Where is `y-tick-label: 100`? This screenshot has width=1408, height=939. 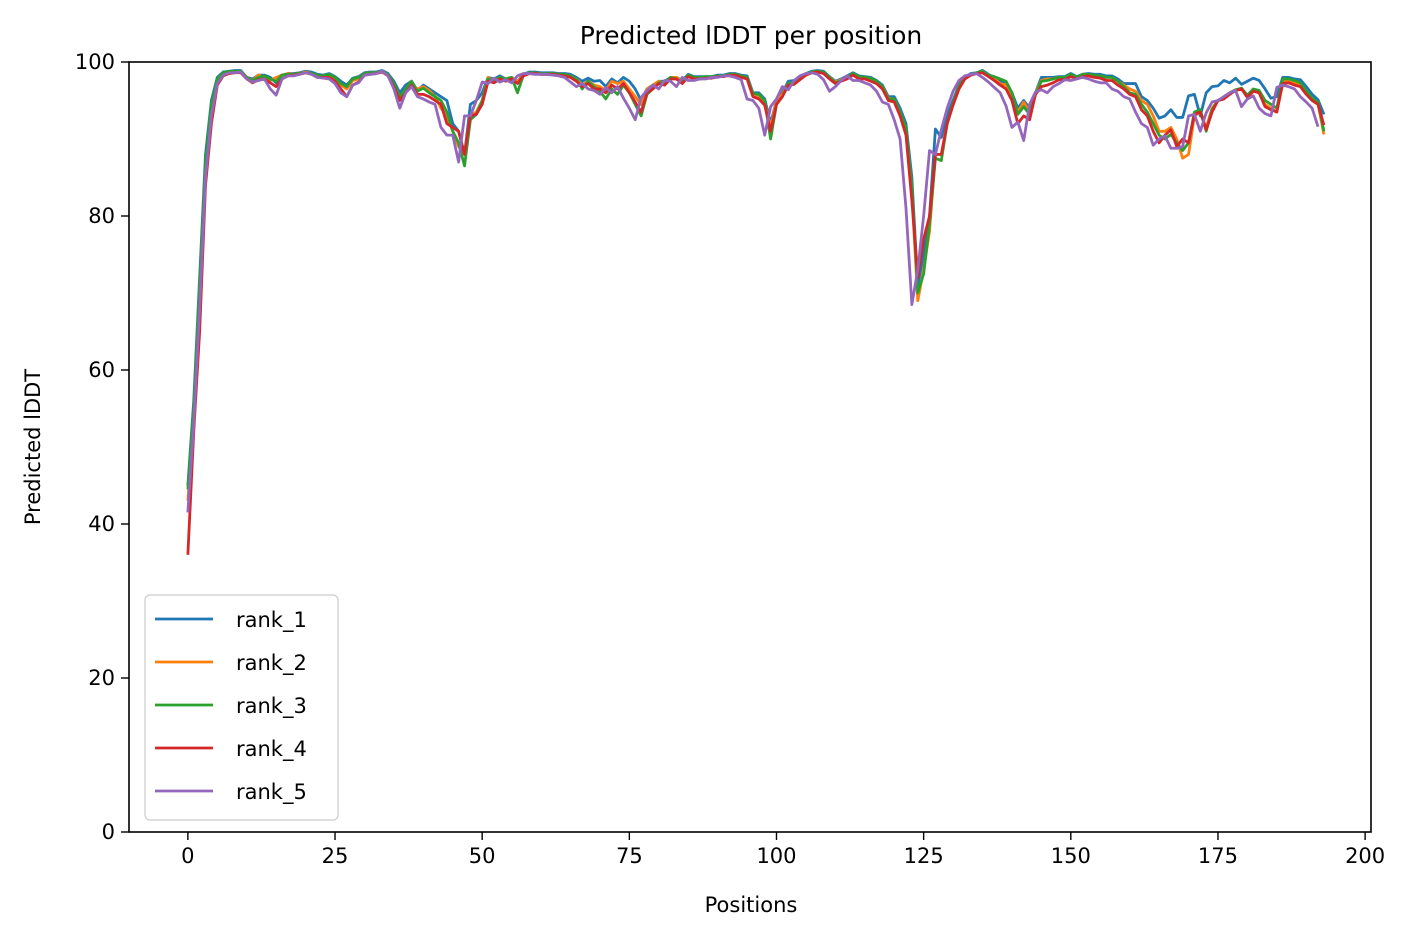 y-tick-label: 100 is located at coordinates (95, 62).